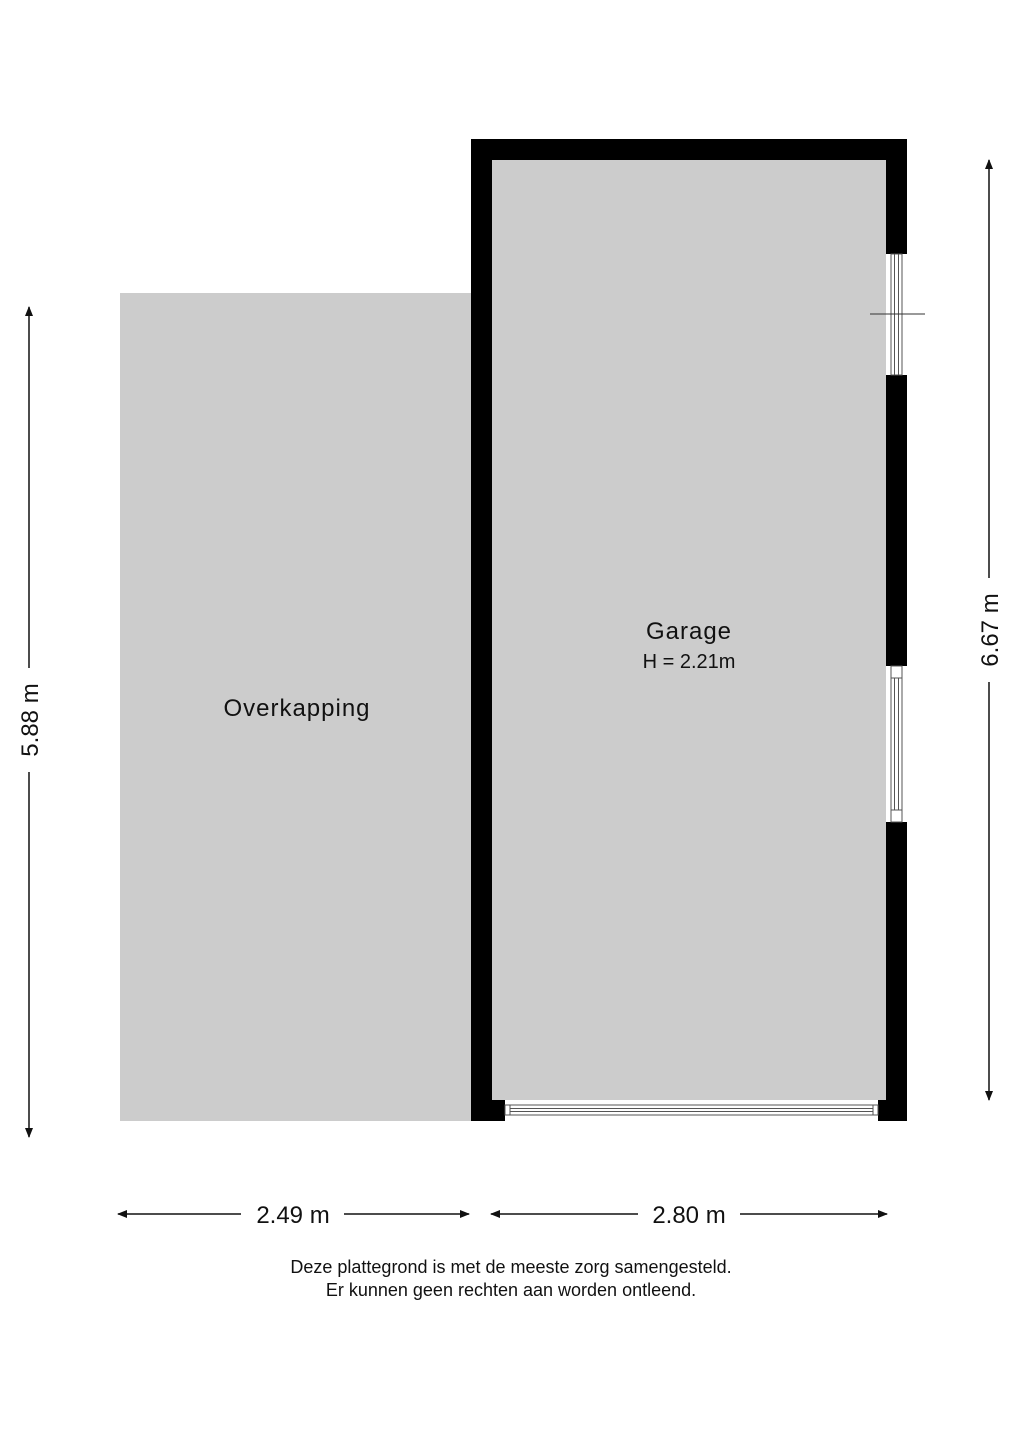 Image resolution: width=1018 pixels, height=1440 pixels. I want to click on garage-door, so click(691, 1110).